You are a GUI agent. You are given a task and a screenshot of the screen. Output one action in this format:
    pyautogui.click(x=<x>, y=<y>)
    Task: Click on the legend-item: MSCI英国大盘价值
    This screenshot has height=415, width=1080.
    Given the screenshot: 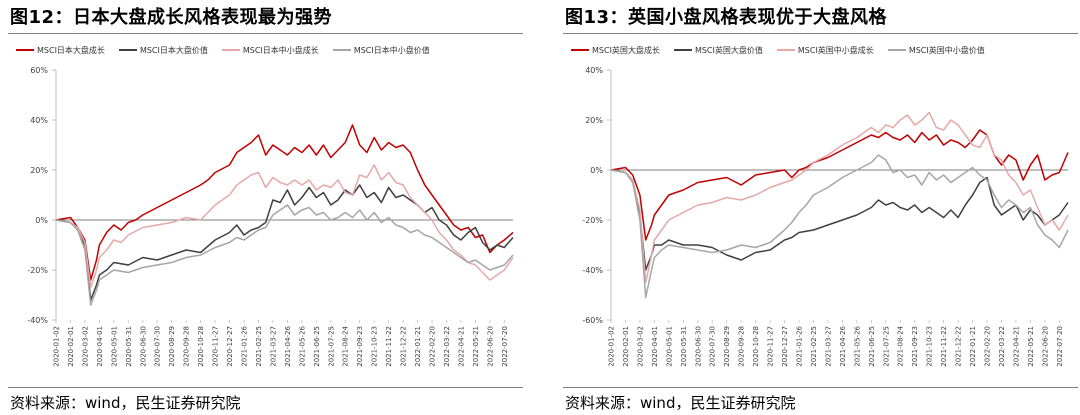 What is the action you would take?
    pyautogui.click(x=718, y=50)
    